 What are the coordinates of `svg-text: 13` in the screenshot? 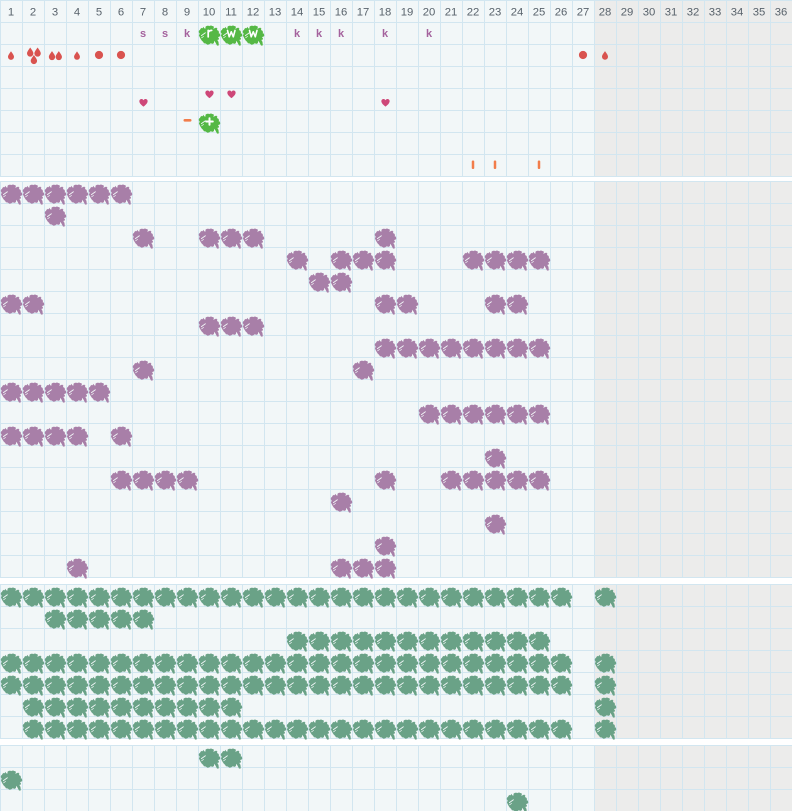 It's located at (275, 13).